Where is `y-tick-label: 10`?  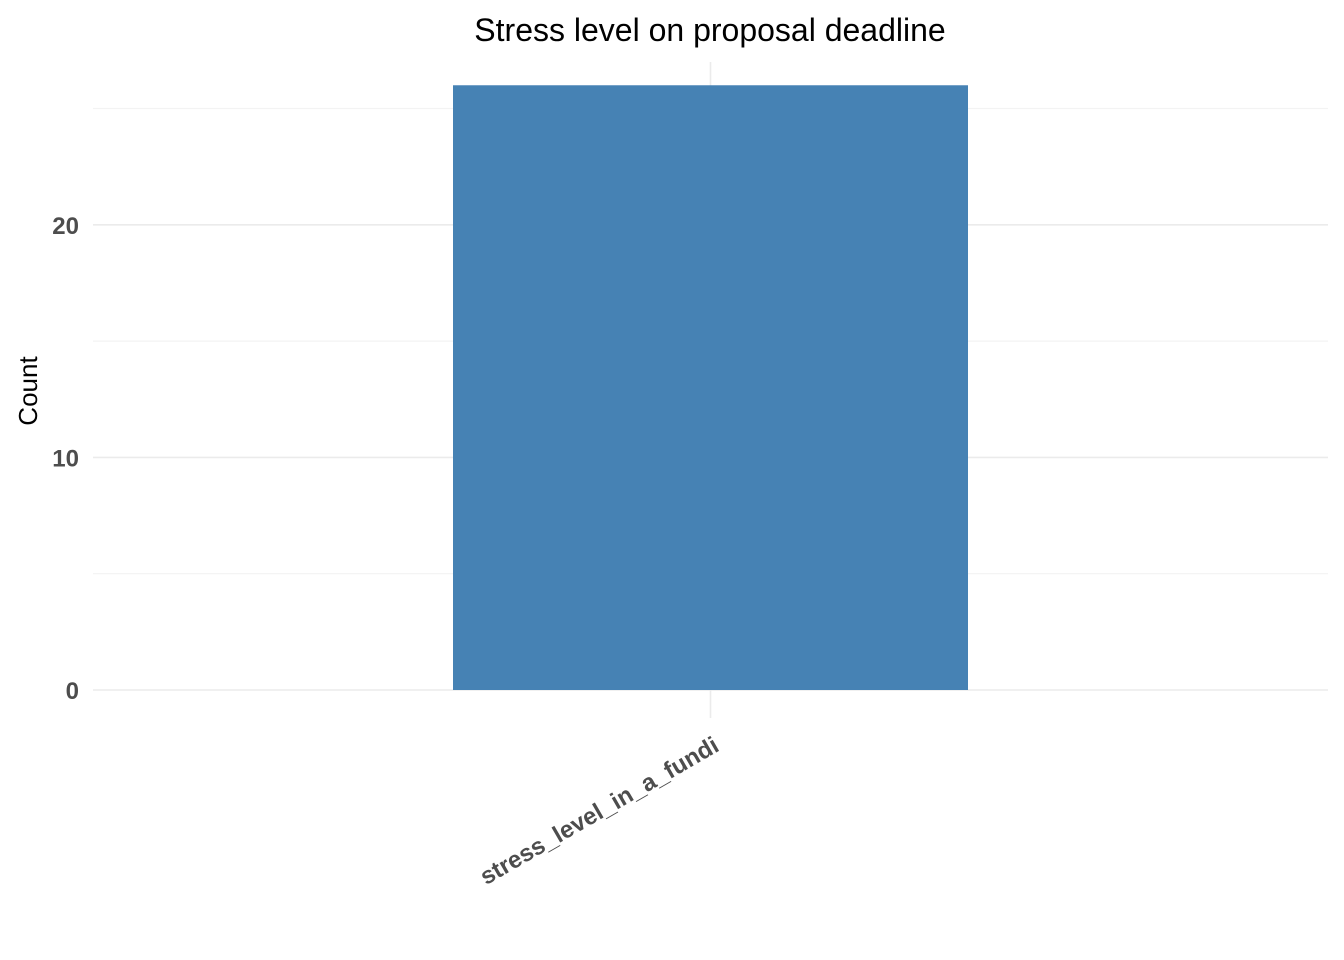 y-tick-label: 10 is located at coordinates (65, 458).